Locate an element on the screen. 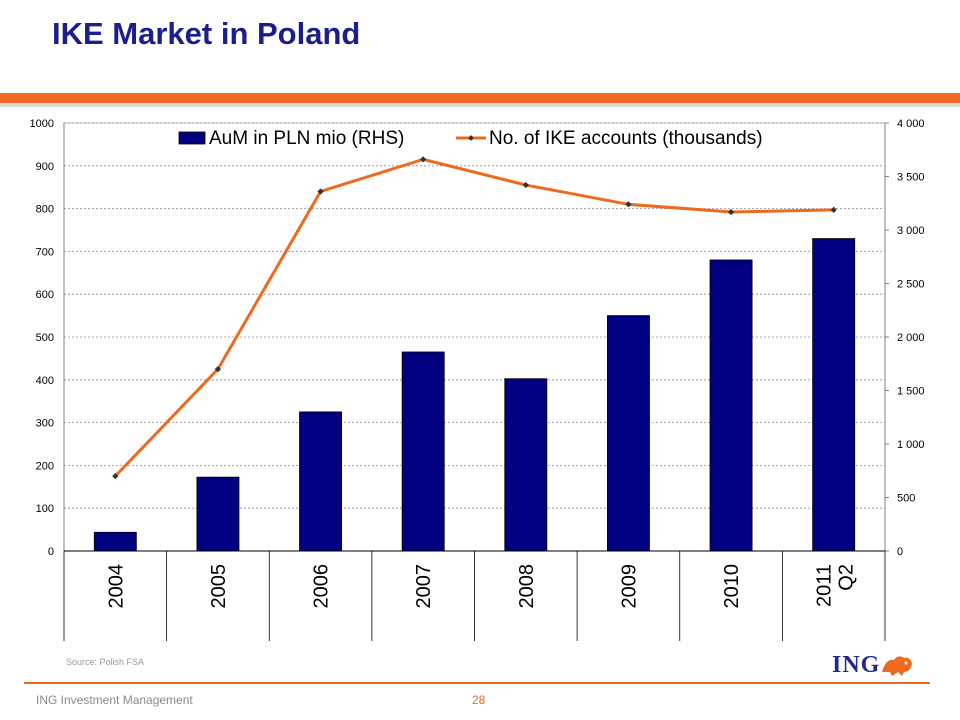  x-tick-label: 2007 is located at coordinates (424, 586).